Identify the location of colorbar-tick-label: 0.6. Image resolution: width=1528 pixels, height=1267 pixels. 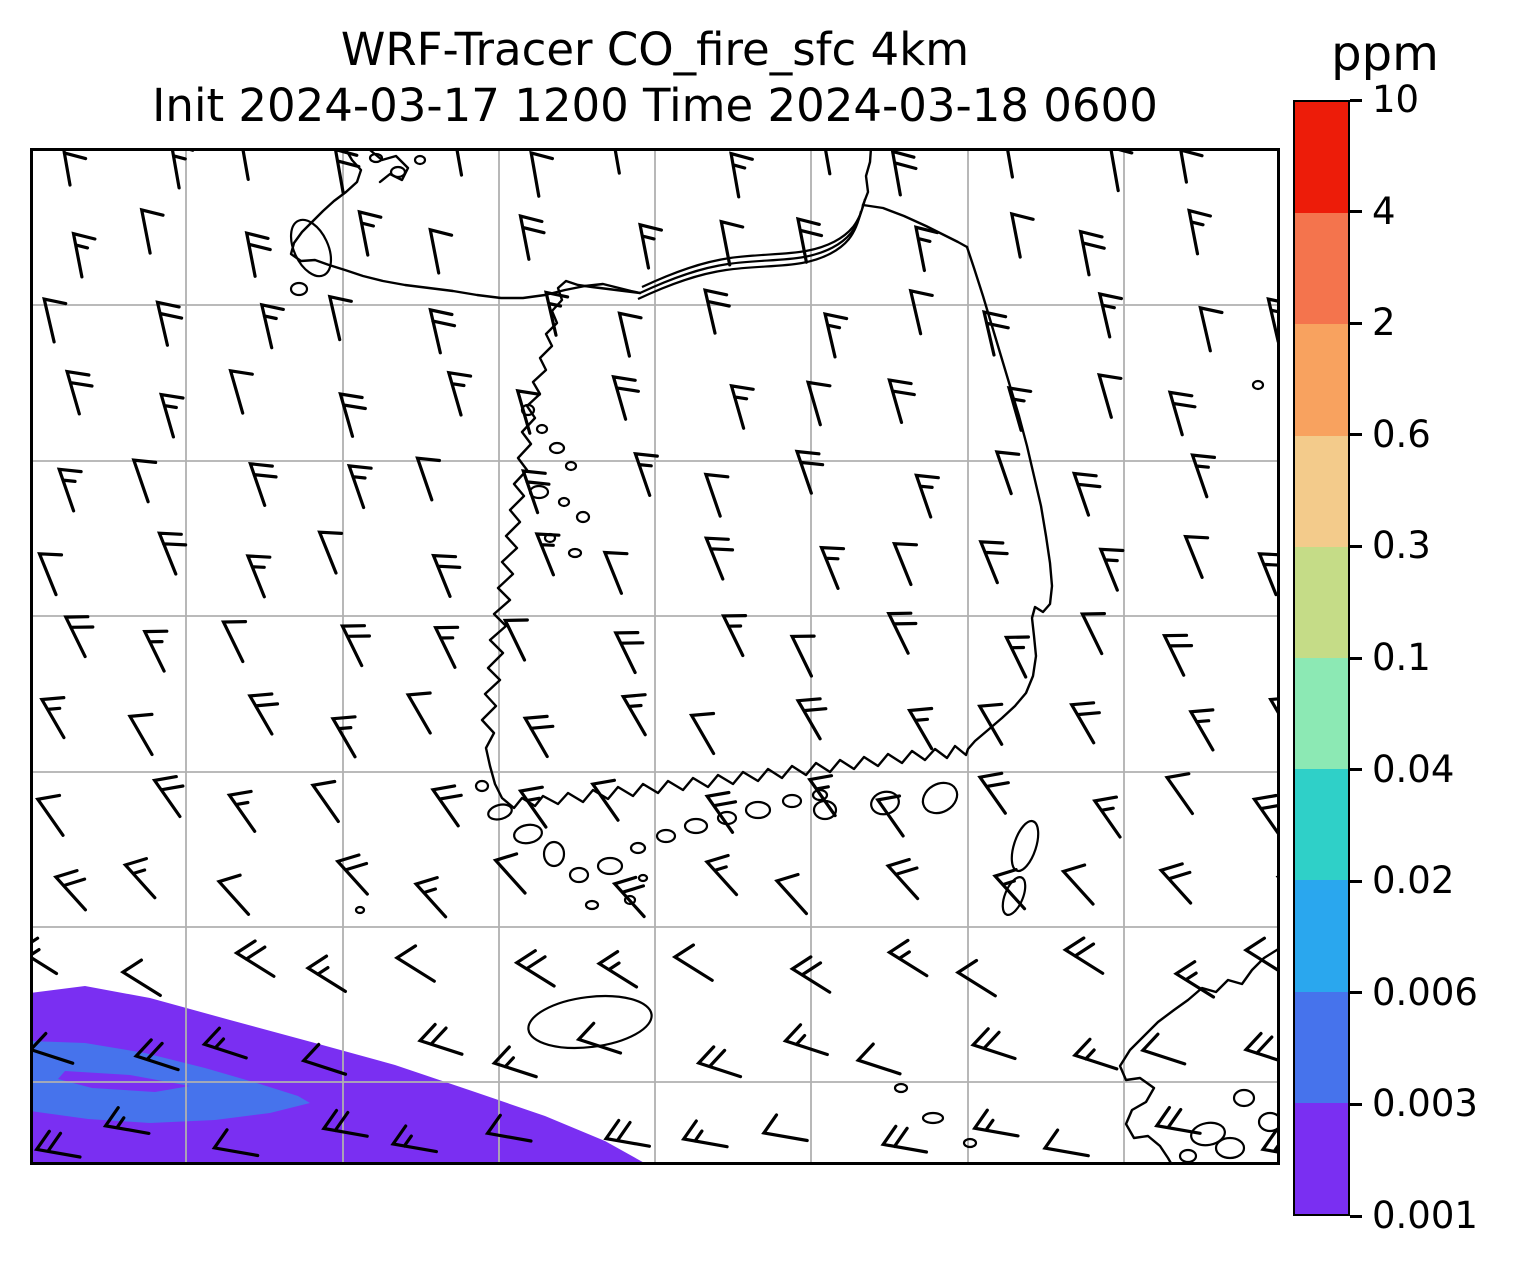
(1401, 434).